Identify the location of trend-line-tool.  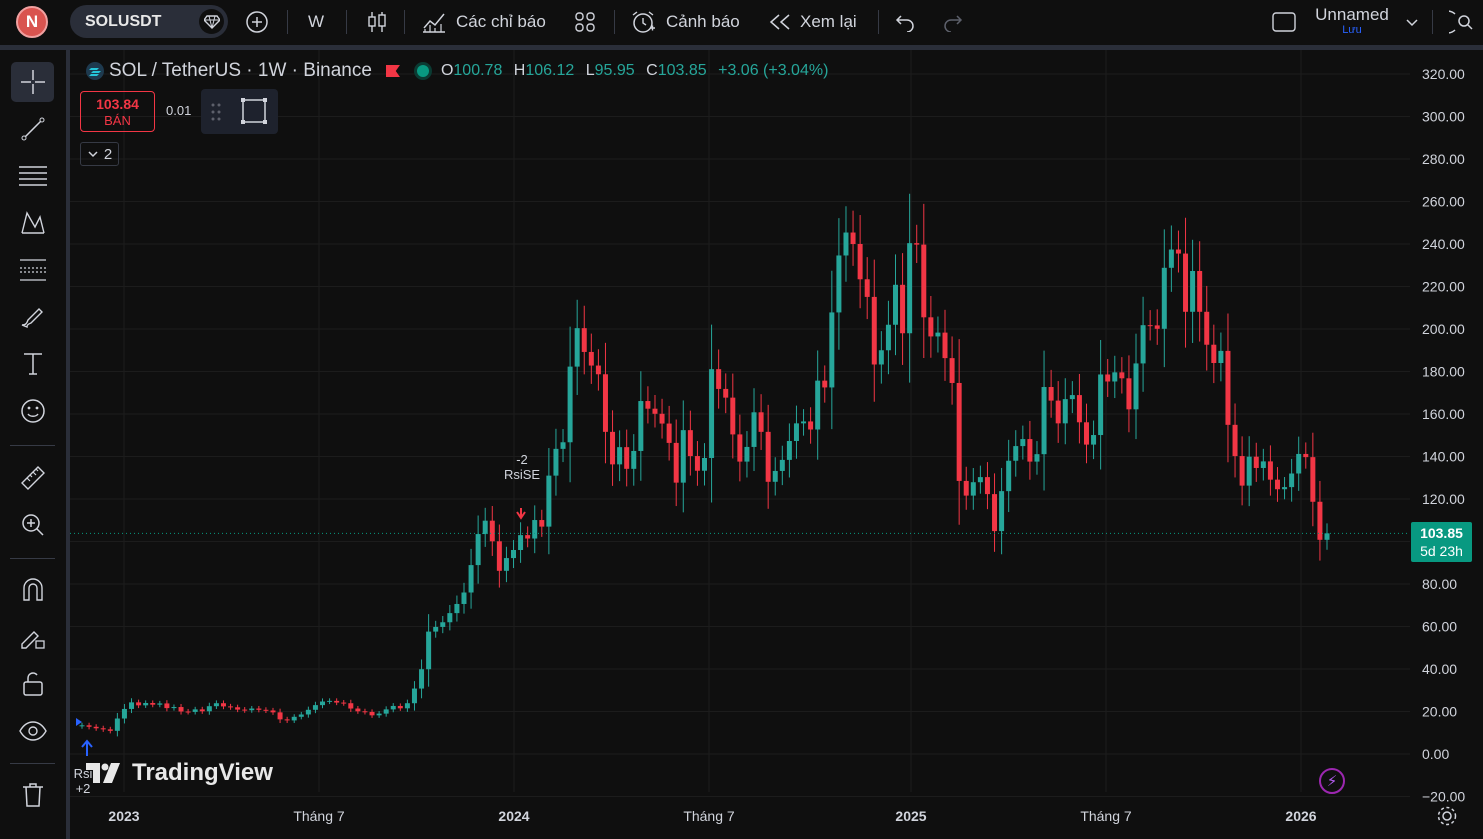
(32, 129).